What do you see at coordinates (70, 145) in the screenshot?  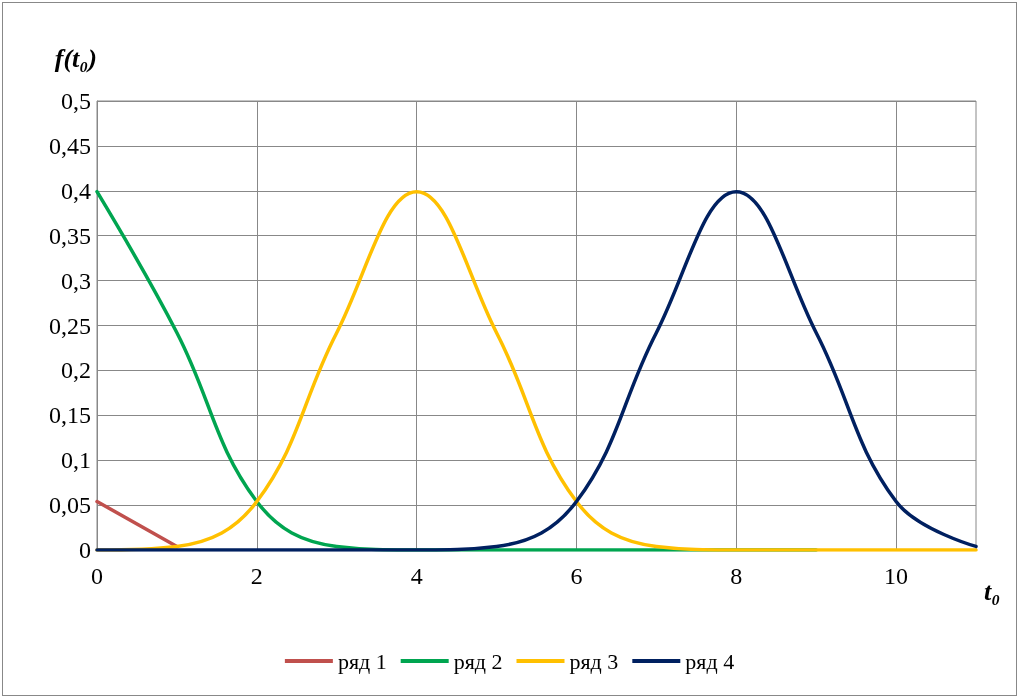 I see `y-tick-label: 0,45` at bounding box center [70, 145].